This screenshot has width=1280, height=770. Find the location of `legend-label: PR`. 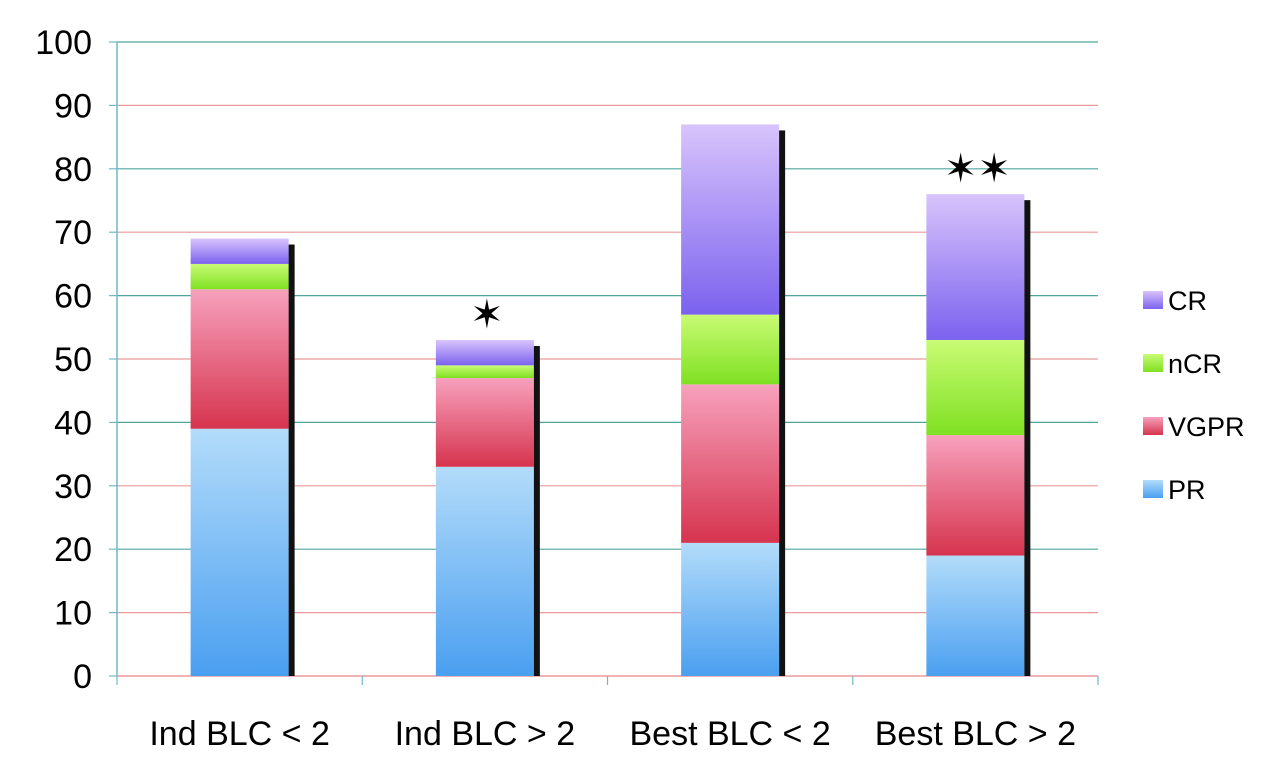

legend-label: PR is located at coordinates (1187, 490).